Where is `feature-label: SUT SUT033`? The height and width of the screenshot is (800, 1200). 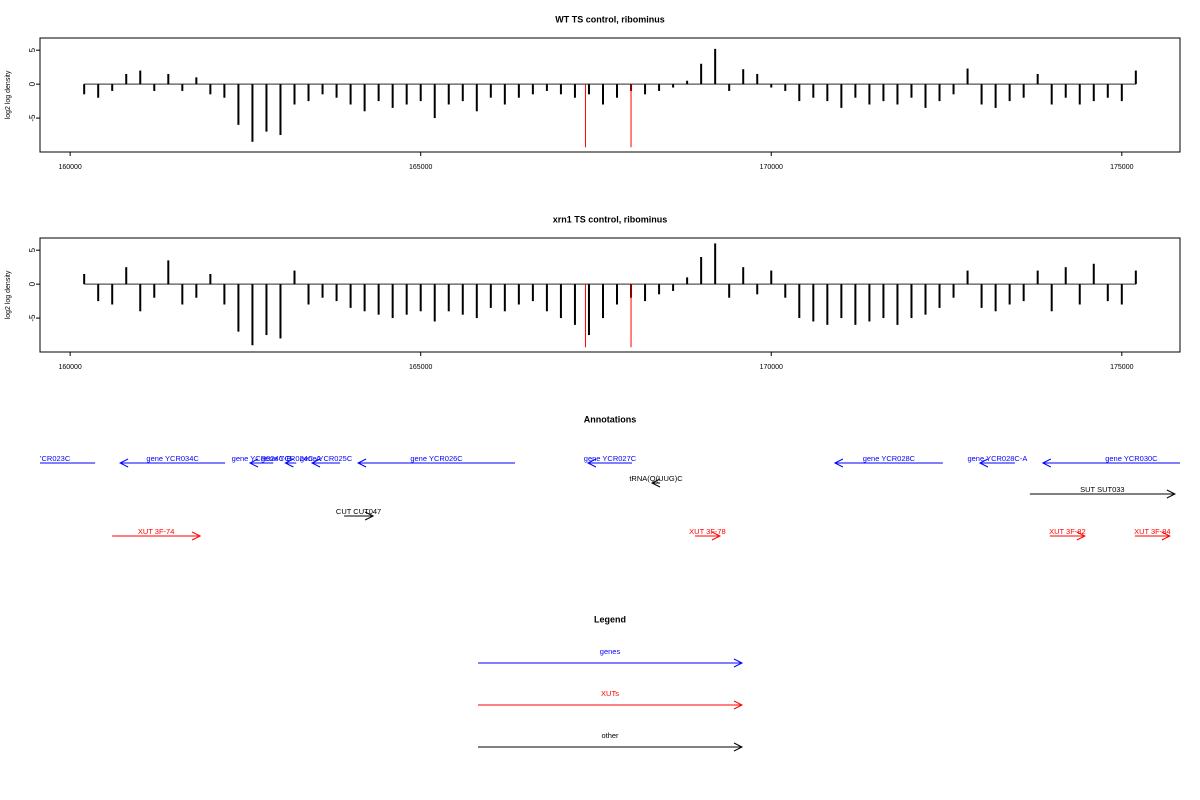
feature-label: SUT SUT033 is located at coordinates (1102, 489).